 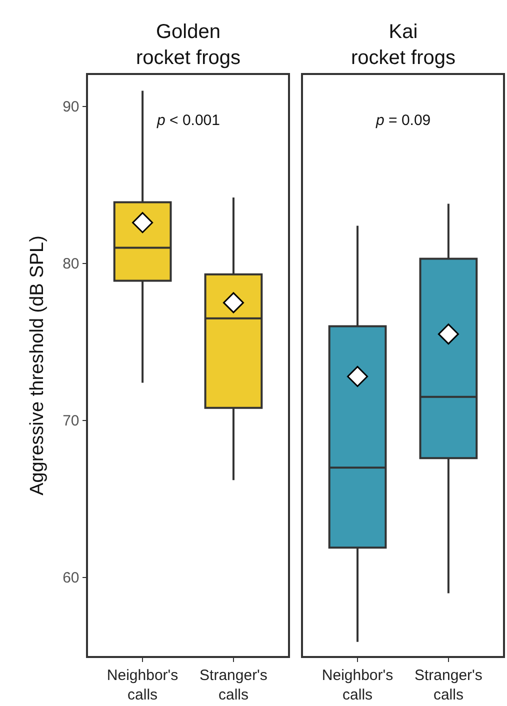 What do you see at coordinates (37, 366) in the screenshot?
I see `y-axis-title: Aggressive threshold (dB SPL)` at bounding box center [37, 366].